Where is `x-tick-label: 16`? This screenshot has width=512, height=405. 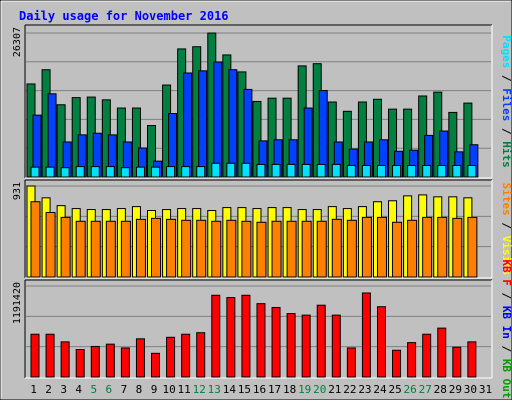 x-tick-label: 16 is located at coordinates (259, 389).